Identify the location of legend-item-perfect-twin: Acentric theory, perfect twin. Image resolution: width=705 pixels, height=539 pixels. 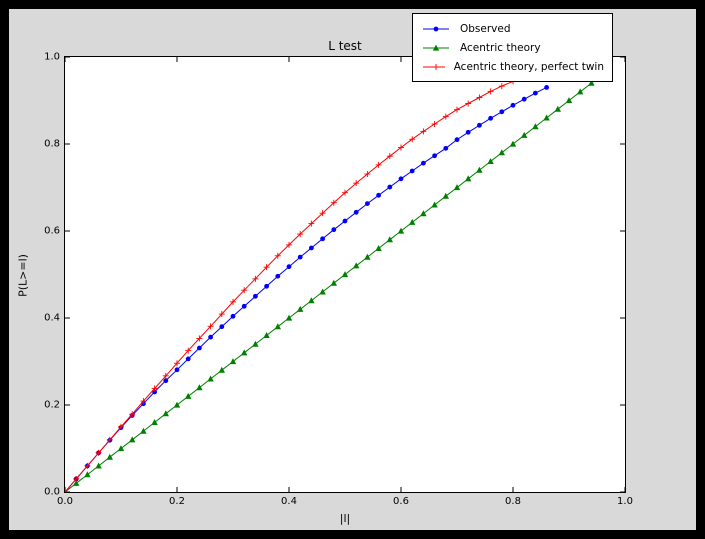
(512, 66).